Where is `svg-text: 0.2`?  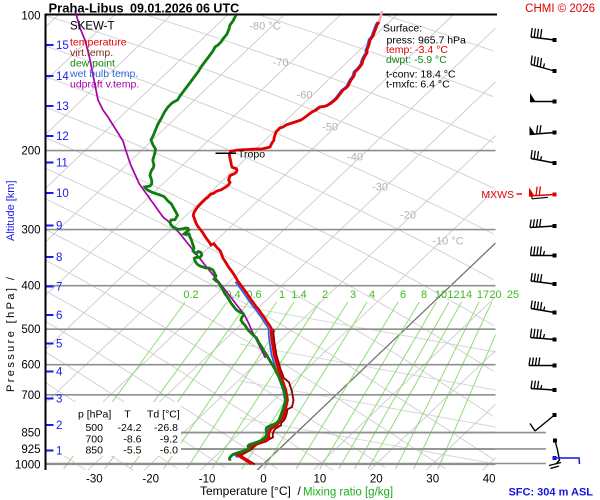
svg-text: 0.2 is located at coordinates (190, 295).